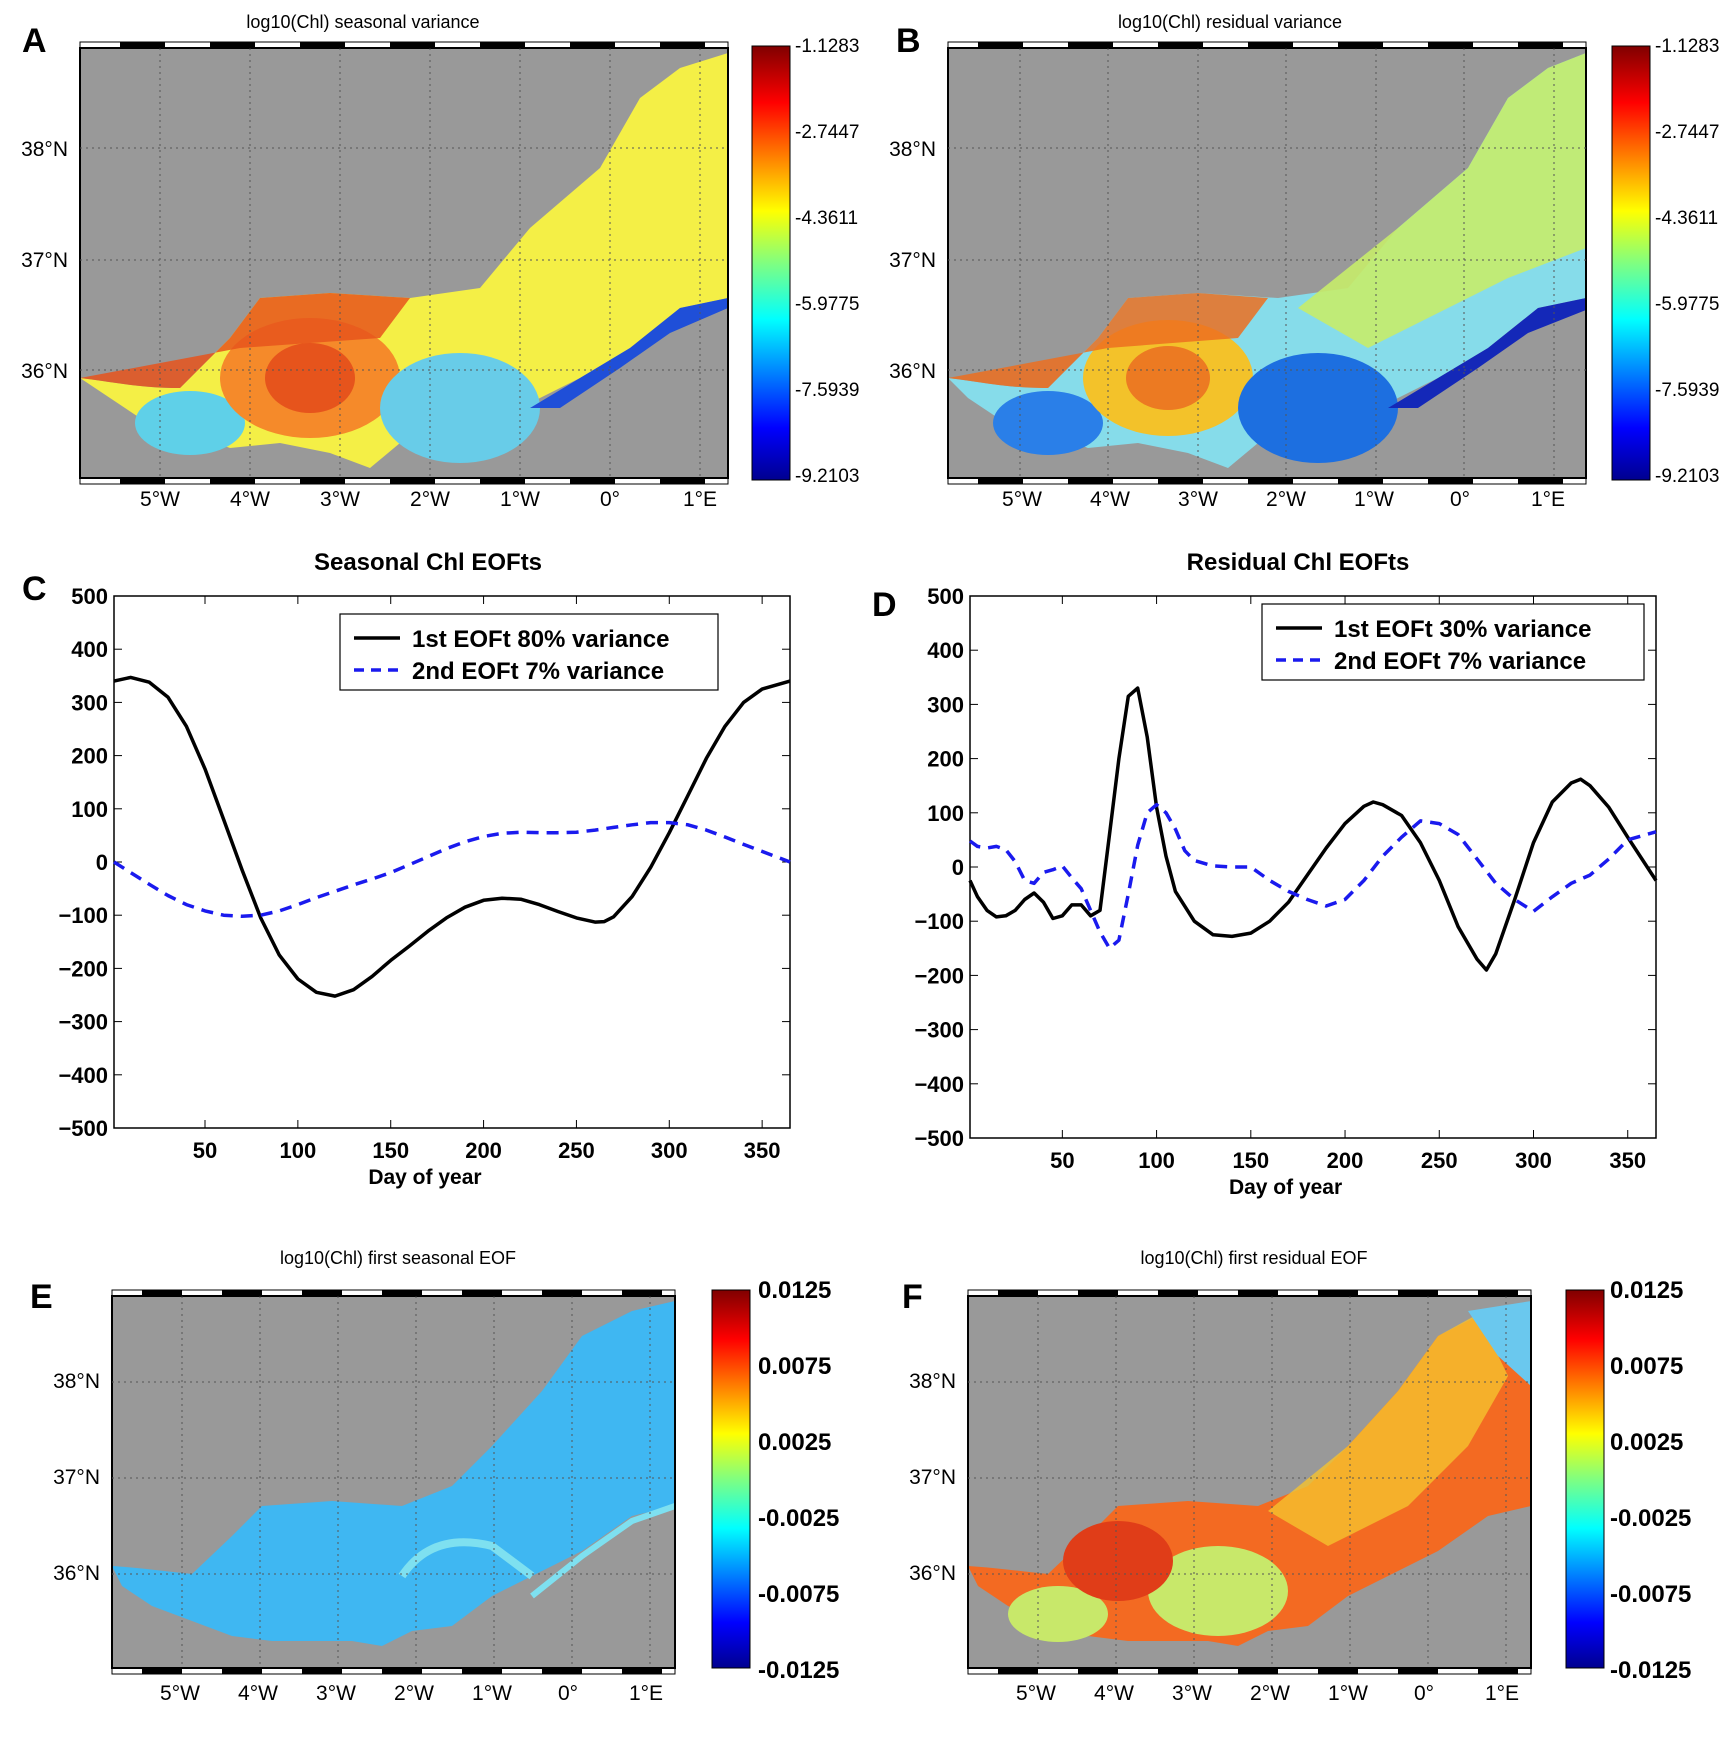 This screenshot has width=1732, height=1750. I want to click on x-tick-label: 350, so click(762, 1150).